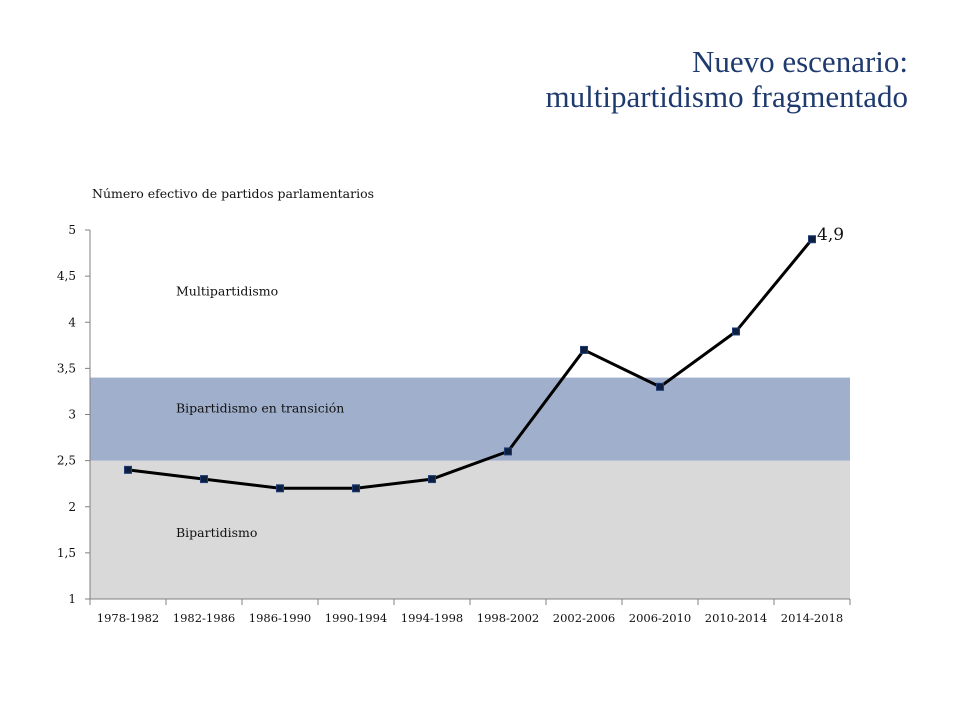 The image size is (960, 720). I want to click on x-tick-label-3: 1986-1990, so click(280, 618).